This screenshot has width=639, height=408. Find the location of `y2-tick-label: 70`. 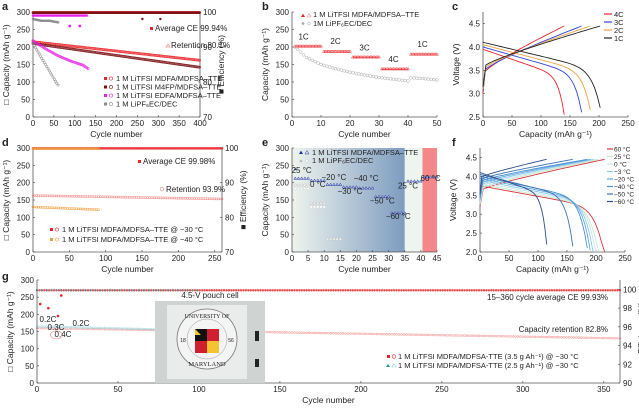

y2-tick-label: 70 is located at coordinates (207, 117).